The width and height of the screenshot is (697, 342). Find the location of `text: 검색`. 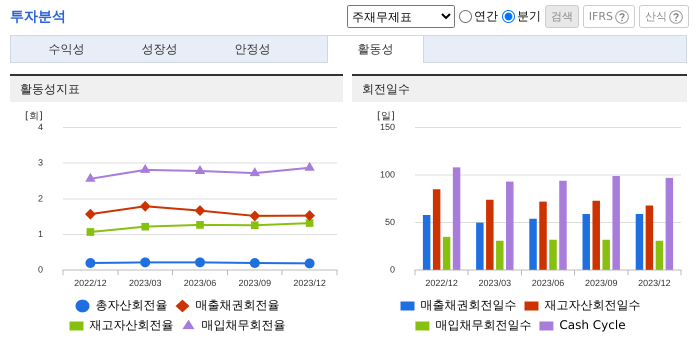

text: 검색 is located at coordinates (561, 16).